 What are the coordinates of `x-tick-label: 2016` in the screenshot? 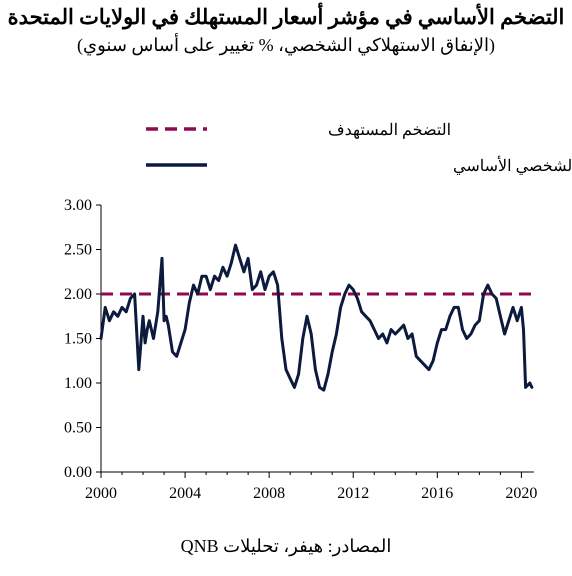 It's located at (437, 493).